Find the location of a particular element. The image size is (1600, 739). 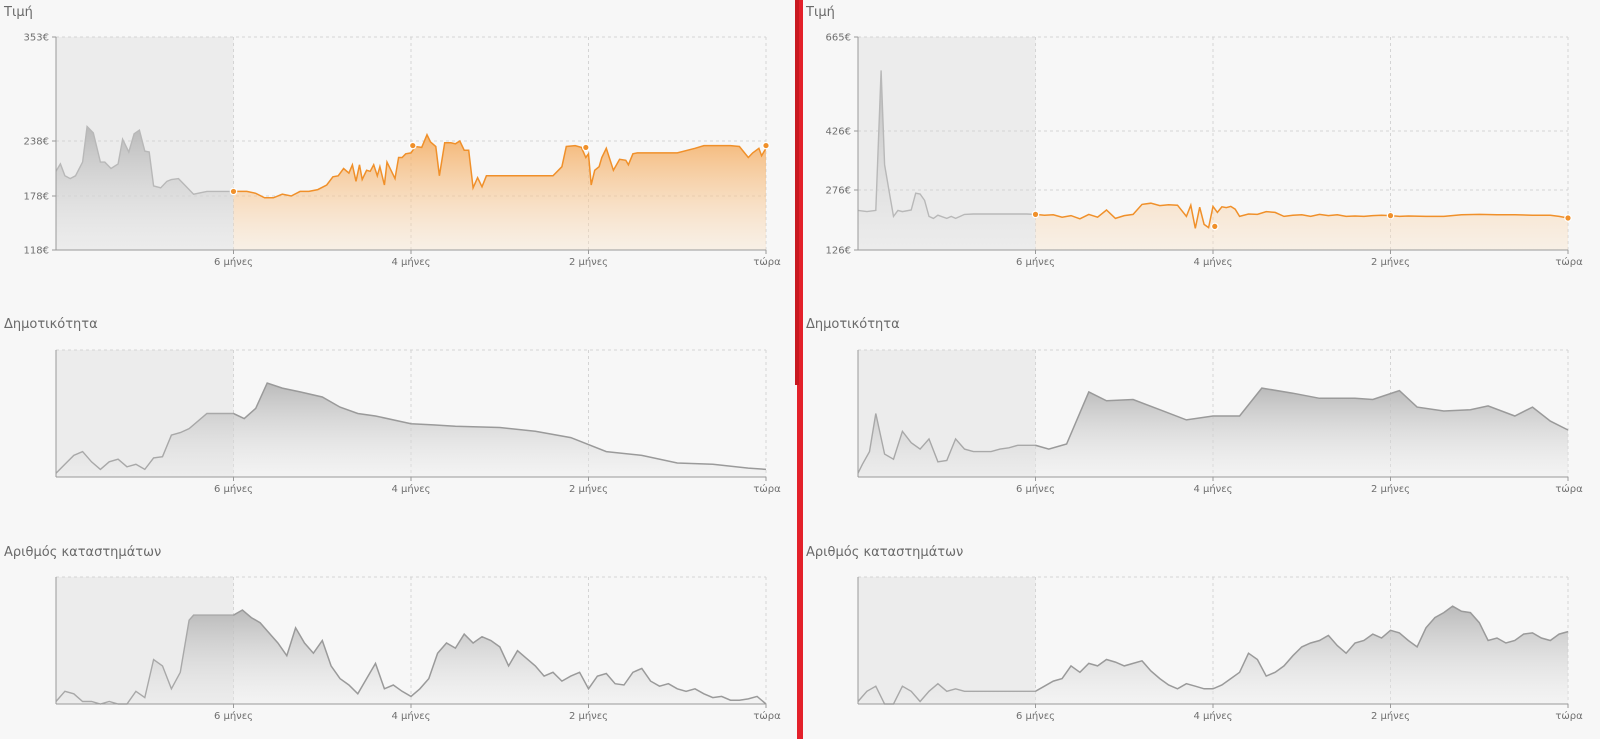

y-tick-label: 126€ is located at coordinates (838, 251).